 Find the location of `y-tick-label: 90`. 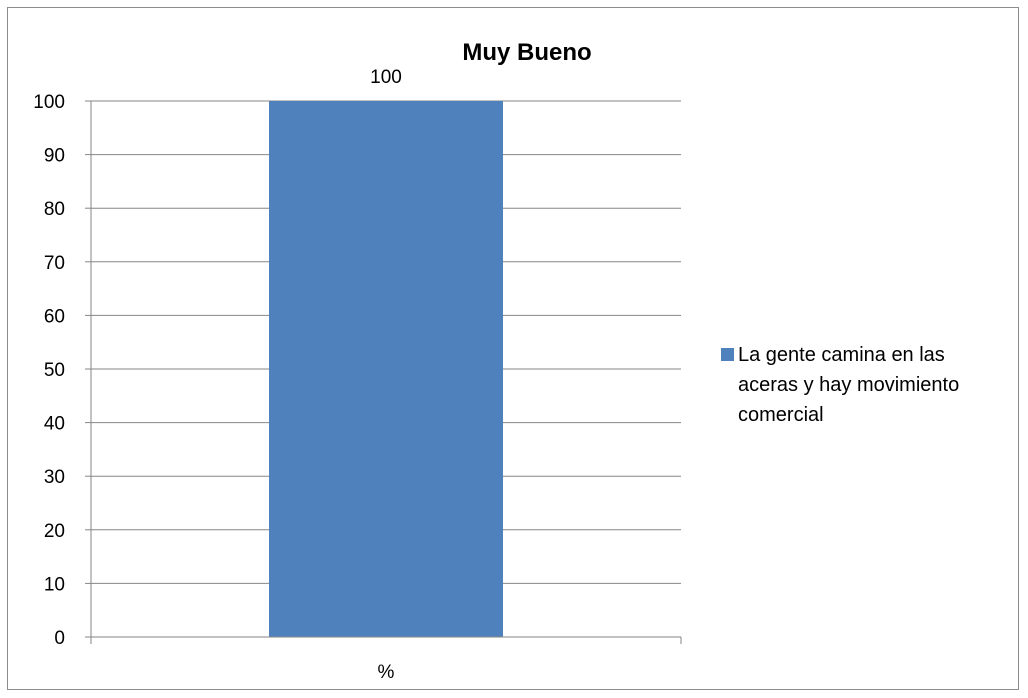

y-tick-label: 90 is located at coordinates (54, 156).